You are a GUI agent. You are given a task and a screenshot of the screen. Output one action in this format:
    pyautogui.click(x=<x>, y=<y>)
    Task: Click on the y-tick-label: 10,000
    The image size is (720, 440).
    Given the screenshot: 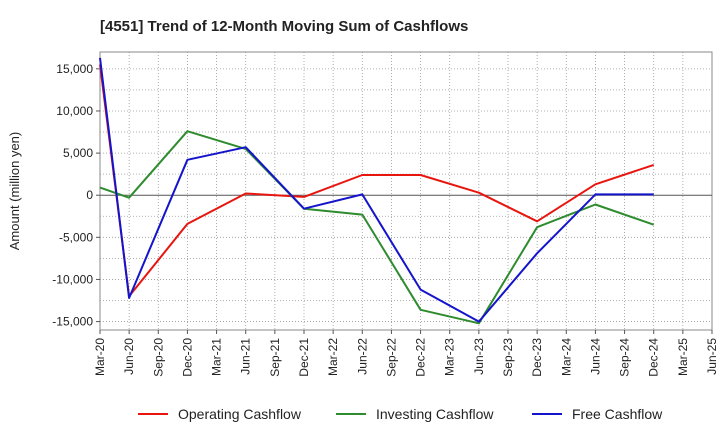 What is the action you would take?
    pyautogui.click(x=74, y=111)
    